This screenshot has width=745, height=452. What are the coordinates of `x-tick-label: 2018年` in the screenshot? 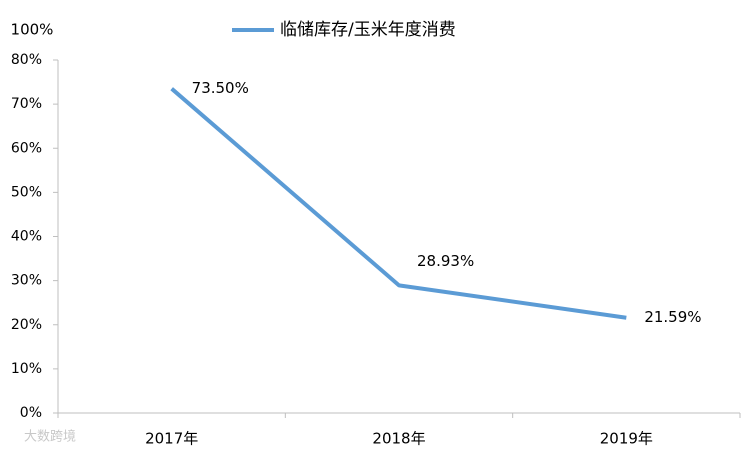 It's located at (398, 439).